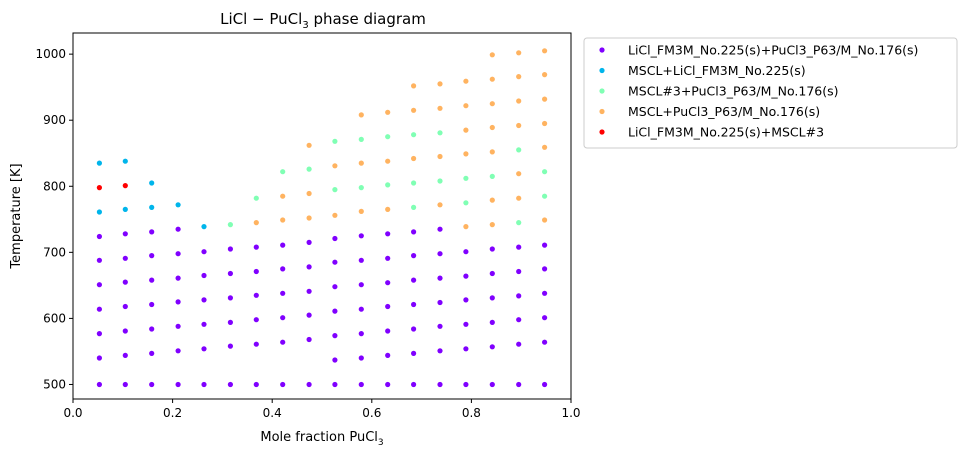 The width and height of the screenshot is (966, 458). I want to click on x-tick-label: 0.6, so click(371, 413).